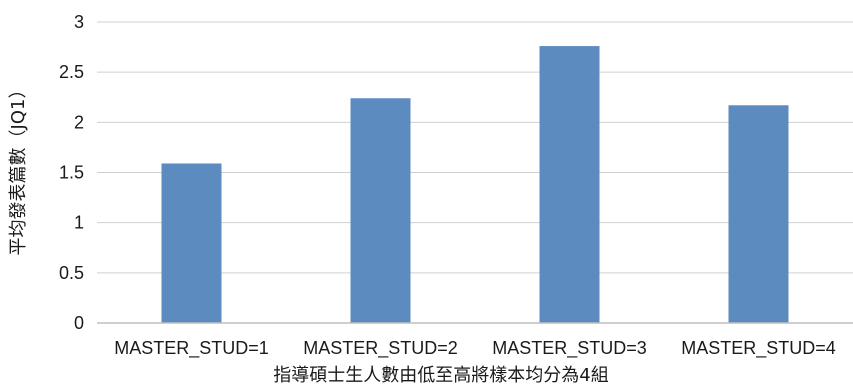  What do you see at coordinates (79, 22) in the screenshot?
I see `y-tick-label: 3` at bounding box center [79, 22].